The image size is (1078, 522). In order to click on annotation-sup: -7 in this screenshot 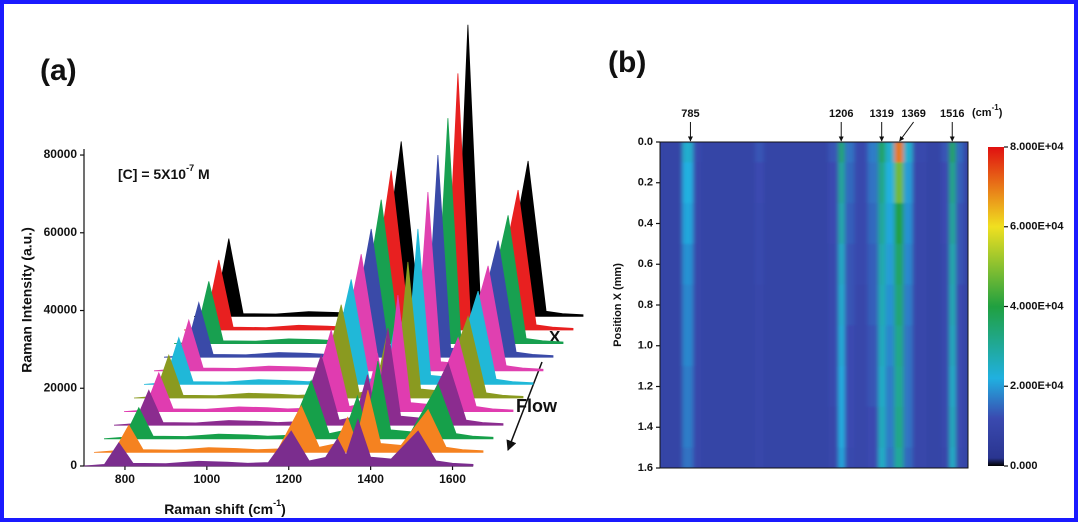, I will do `click(190, 168)`.